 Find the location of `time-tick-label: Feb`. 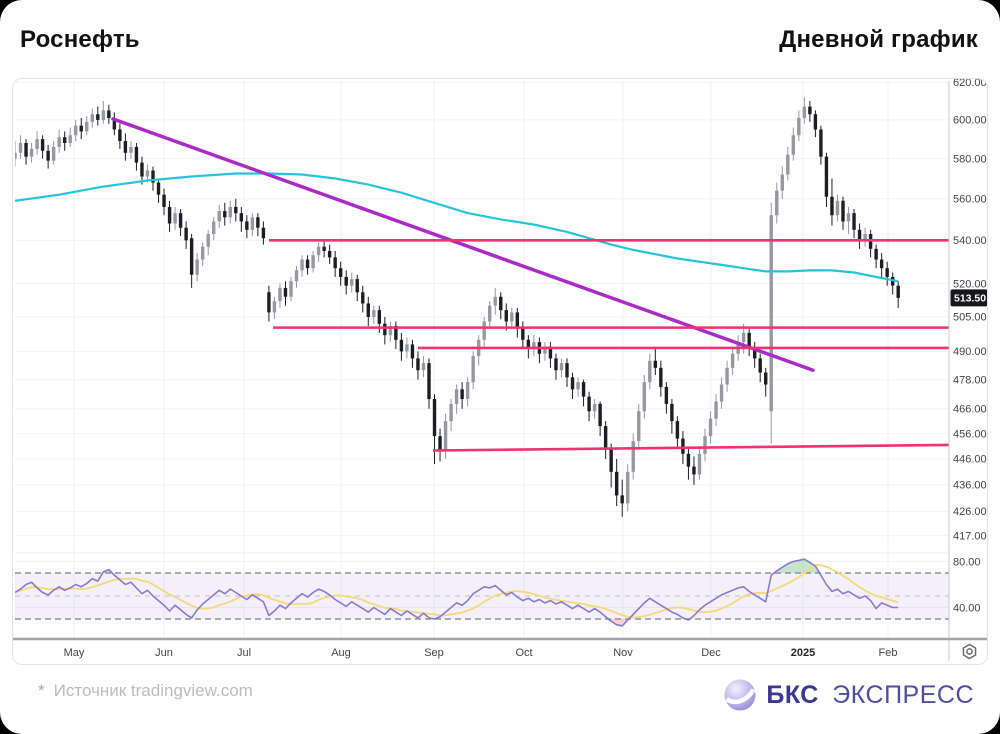

time-tick-label: Feb is located at coordinates (888, 653).